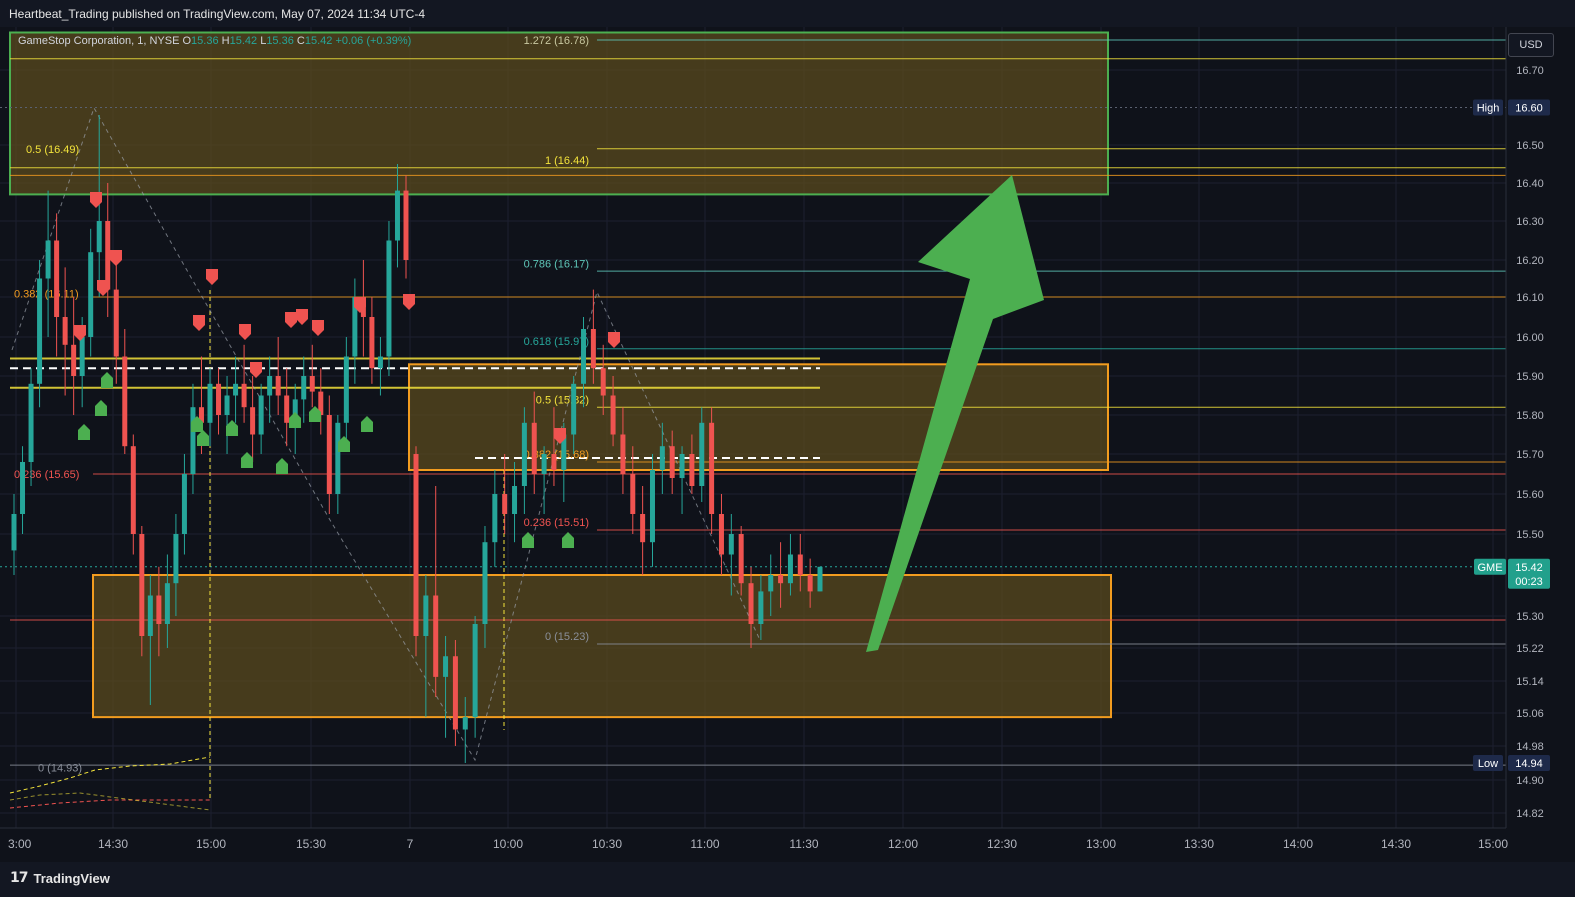 Image resolution: width=1575 pixels, height=897 pixels. I want to click on projection-arrow, so click(955, 413).